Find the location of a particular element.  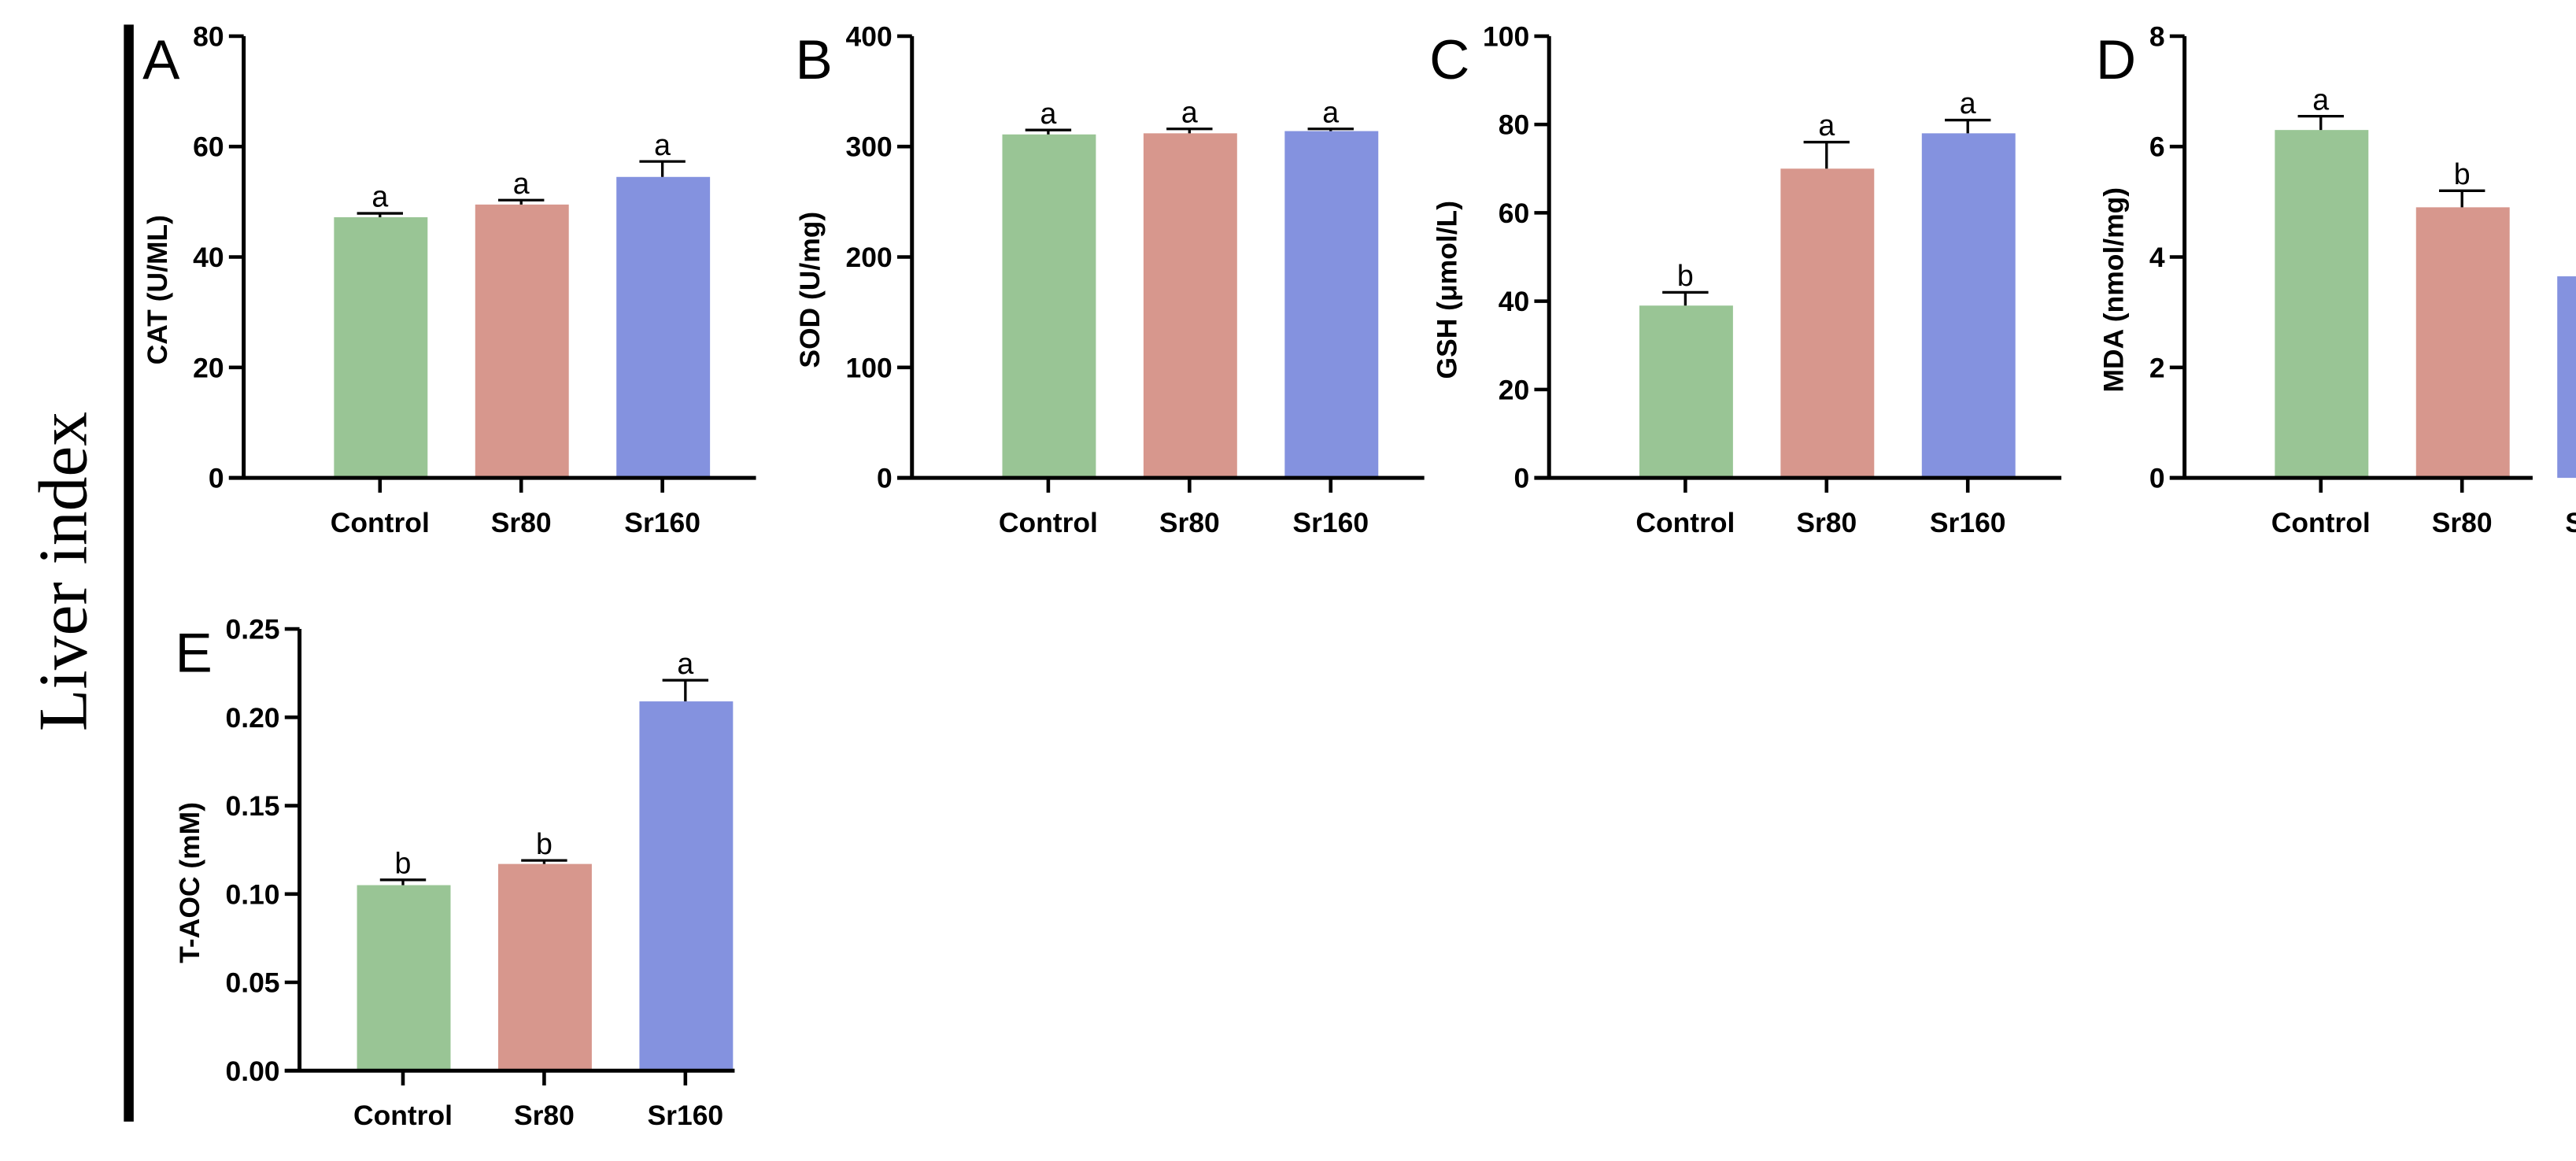

y-tick-label: 200 is located at coordinates (869, 258).